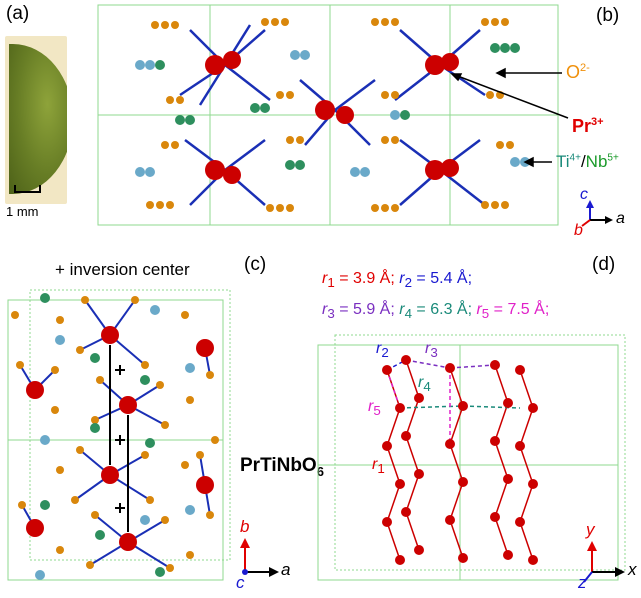  What do you see at coordinates (255, 264) in the screenshot?
I see `panel-label-c: (c)` at bounding box center [255, 264].